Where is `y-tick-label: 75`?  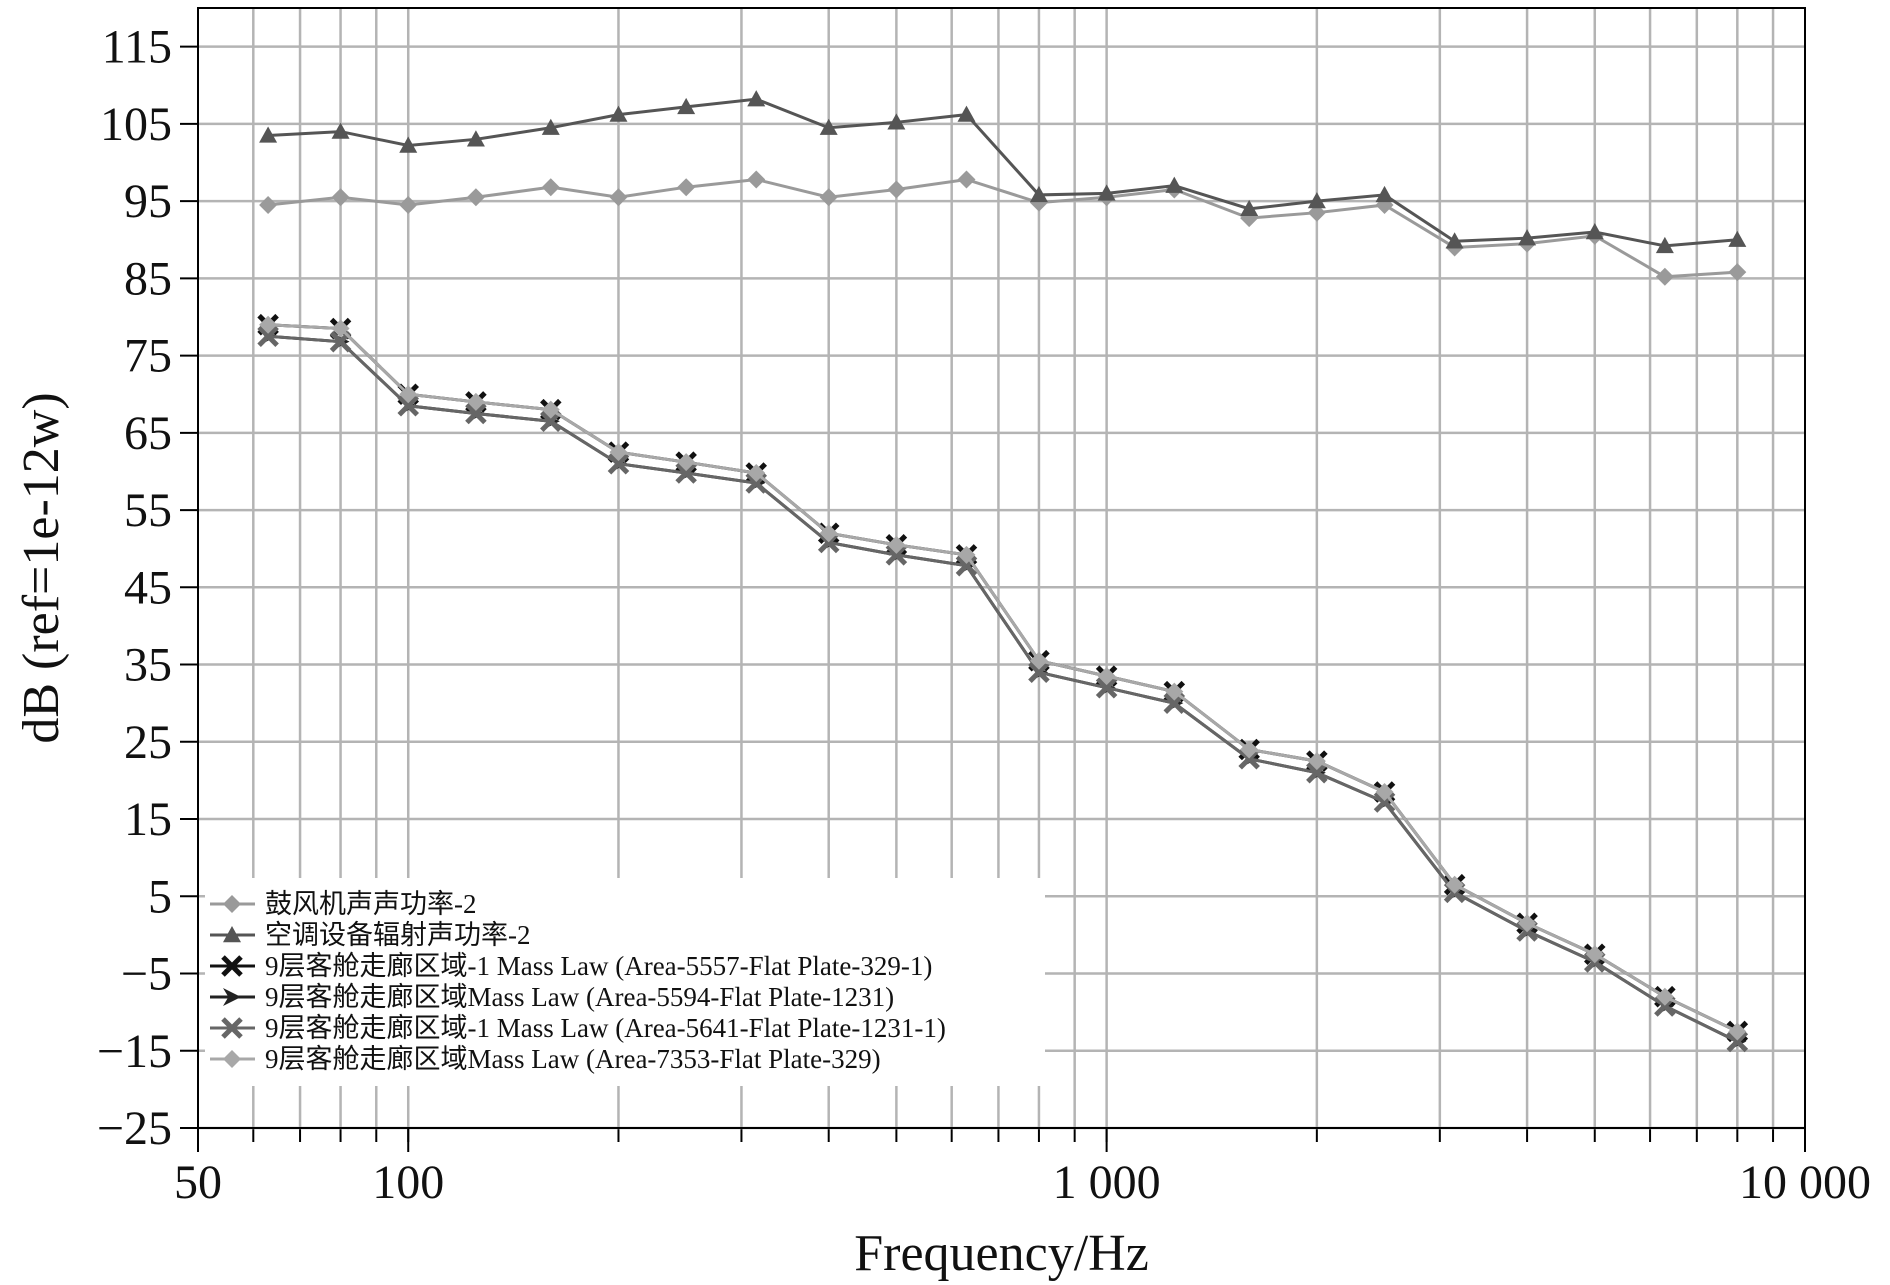
y-tick-label: 75 is located at coordinates (148, 356).